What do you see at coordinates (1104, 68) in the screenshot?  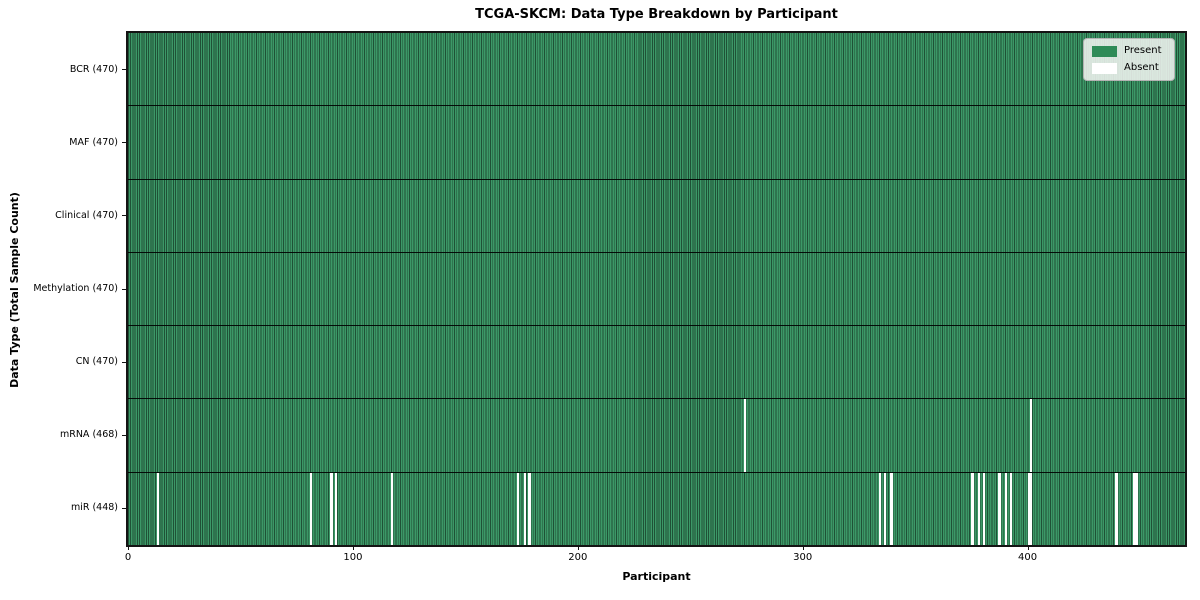 I see `absent-swatch-icon` at bounding box center [1104, 68].